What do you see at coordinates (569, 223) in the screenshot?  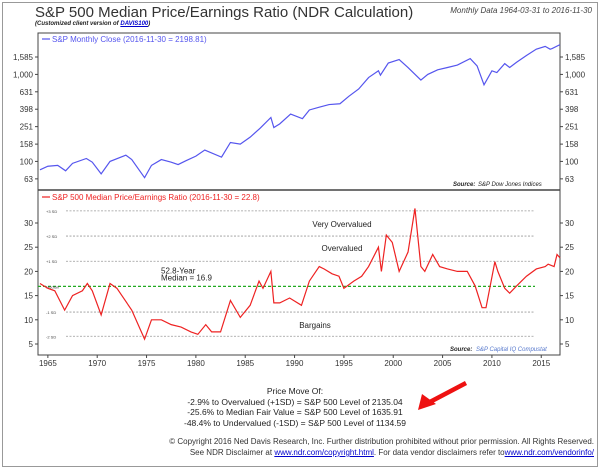 I see `y-tick-label-right: 30` at bounding box center [569, 223].